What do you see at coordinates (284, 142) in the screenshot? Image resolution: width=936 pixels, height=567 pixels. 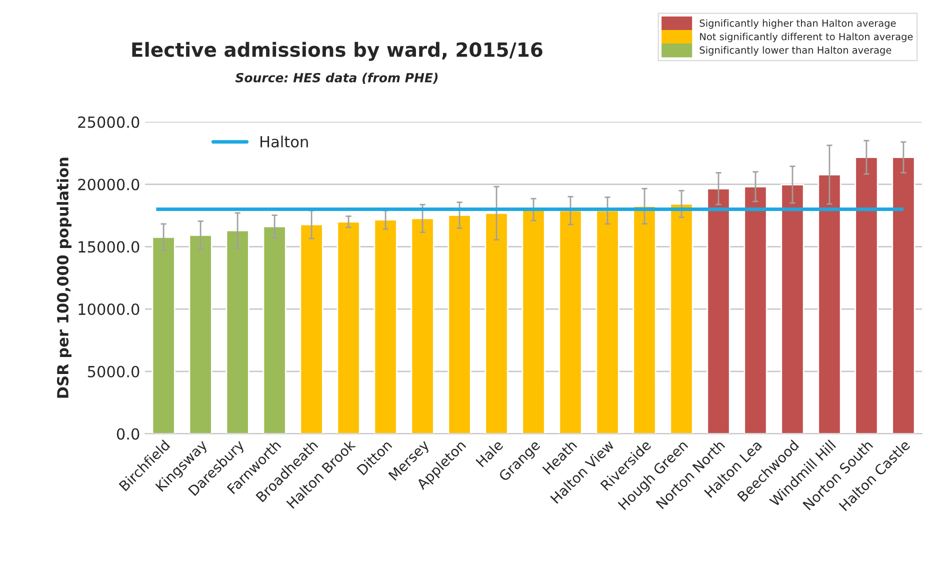 I see `legend-label: Halton` at bounding box center [284, 142].